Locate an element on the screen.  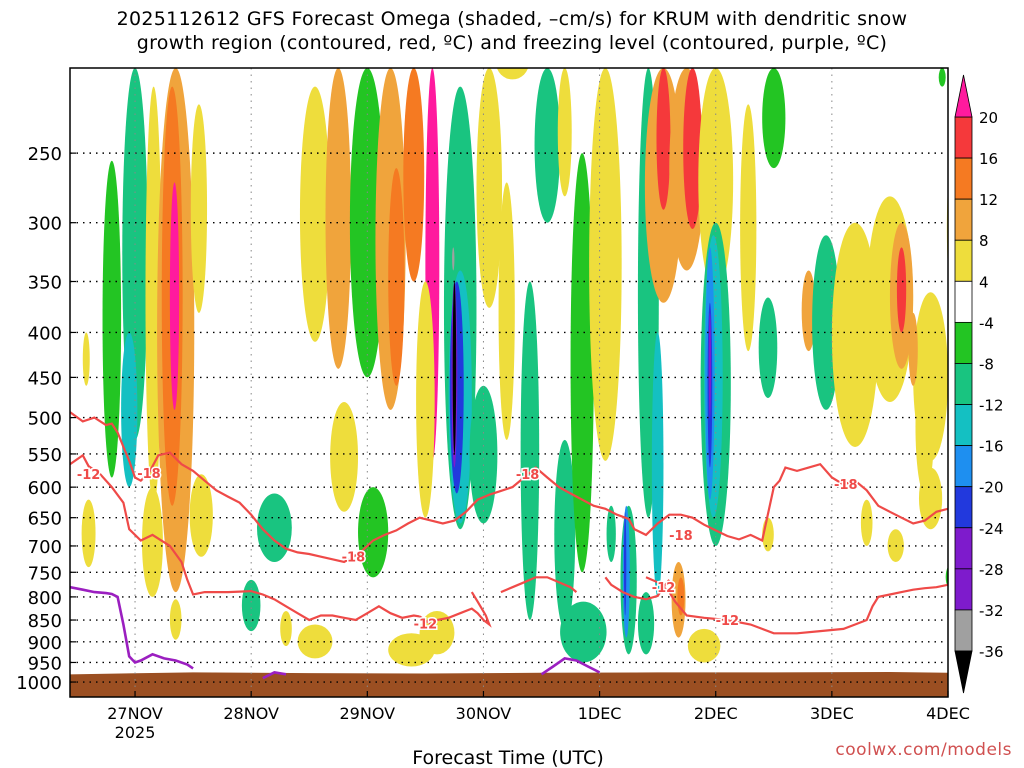
terrain-surface is located at coordinates (509, 684).